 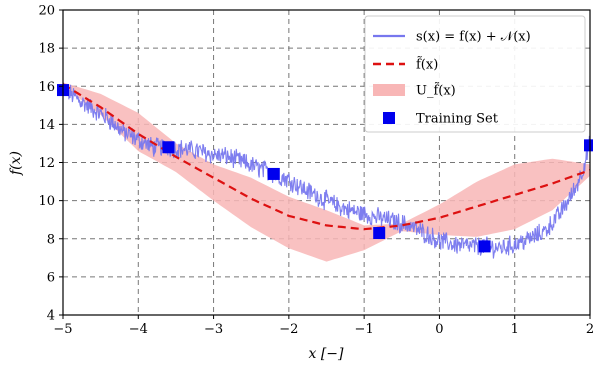 I want to click on legend-item-0: s(x) = f(x) + 𝒩(x), so click(x=452, y=37).